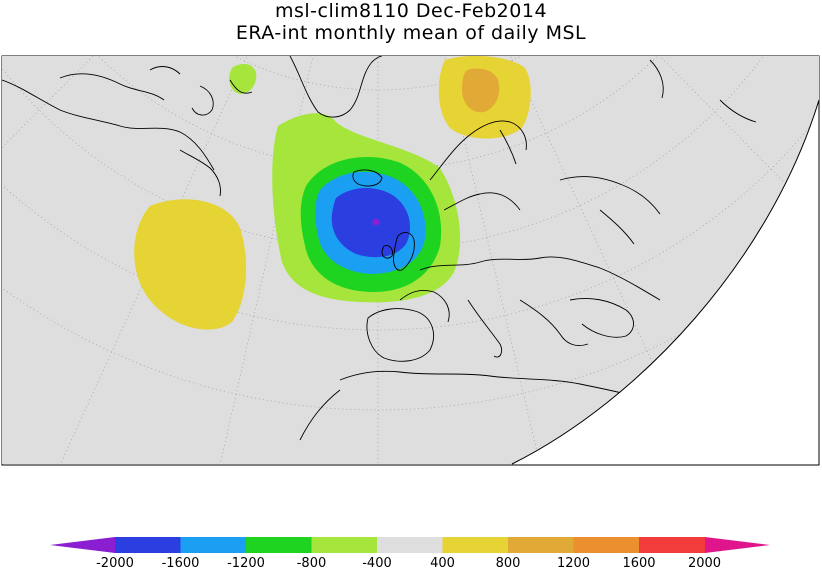 The height and width of the screenshot is (569, 822). What do you see at coordinates (411, 33) in the screenshot?
I see `map-subtitle: ERA-int monthly mean of daily MSL` at bounding box center [411, 33].